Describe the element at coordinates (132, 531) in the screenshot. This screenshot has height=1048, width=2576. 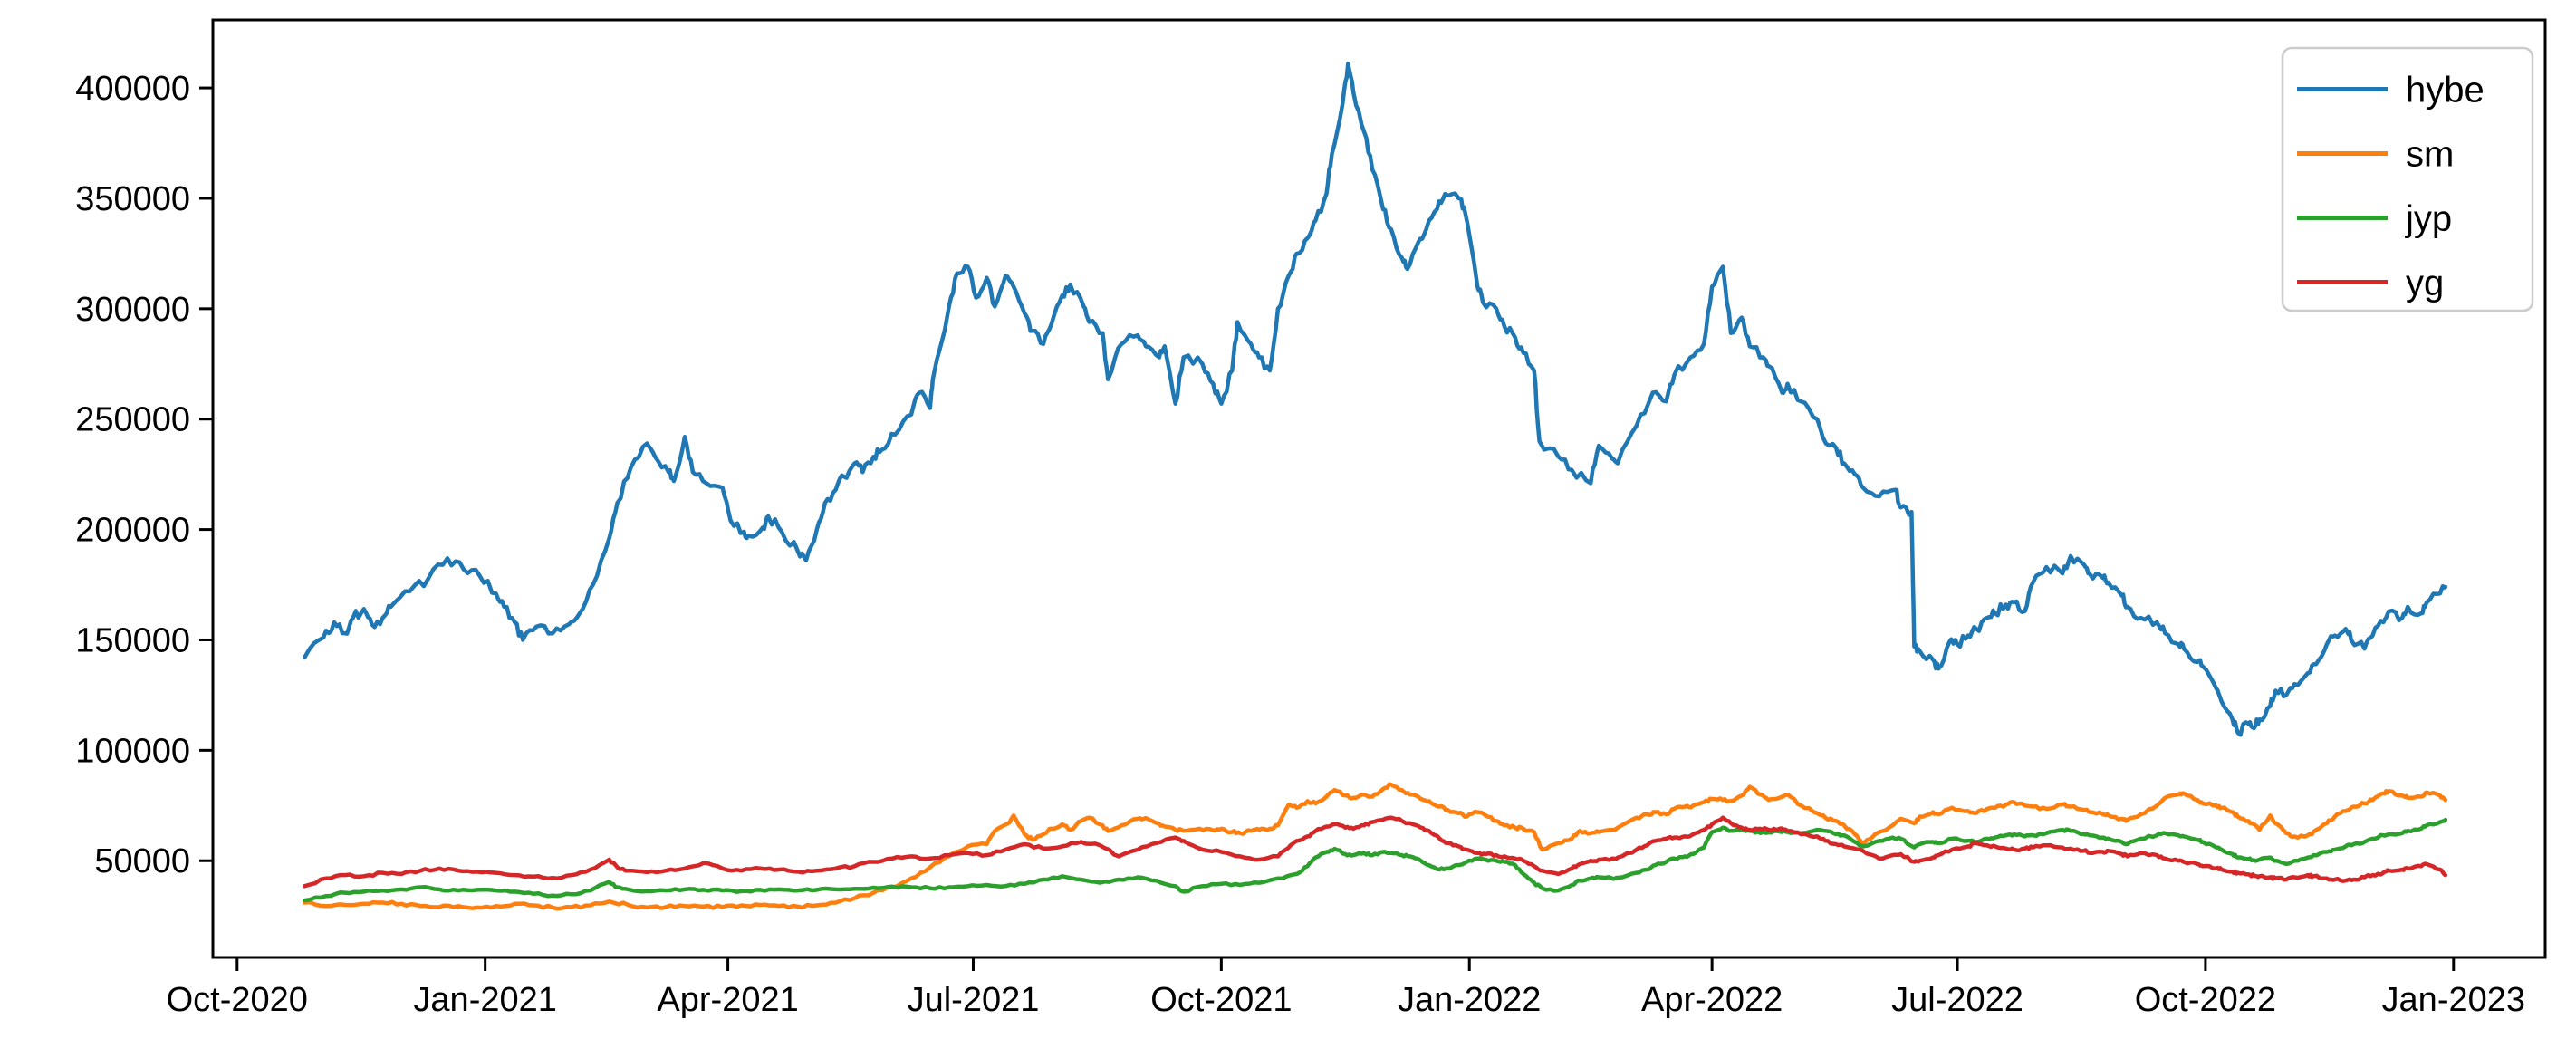
I see `y-axis-tick-label: 200000` at that location.